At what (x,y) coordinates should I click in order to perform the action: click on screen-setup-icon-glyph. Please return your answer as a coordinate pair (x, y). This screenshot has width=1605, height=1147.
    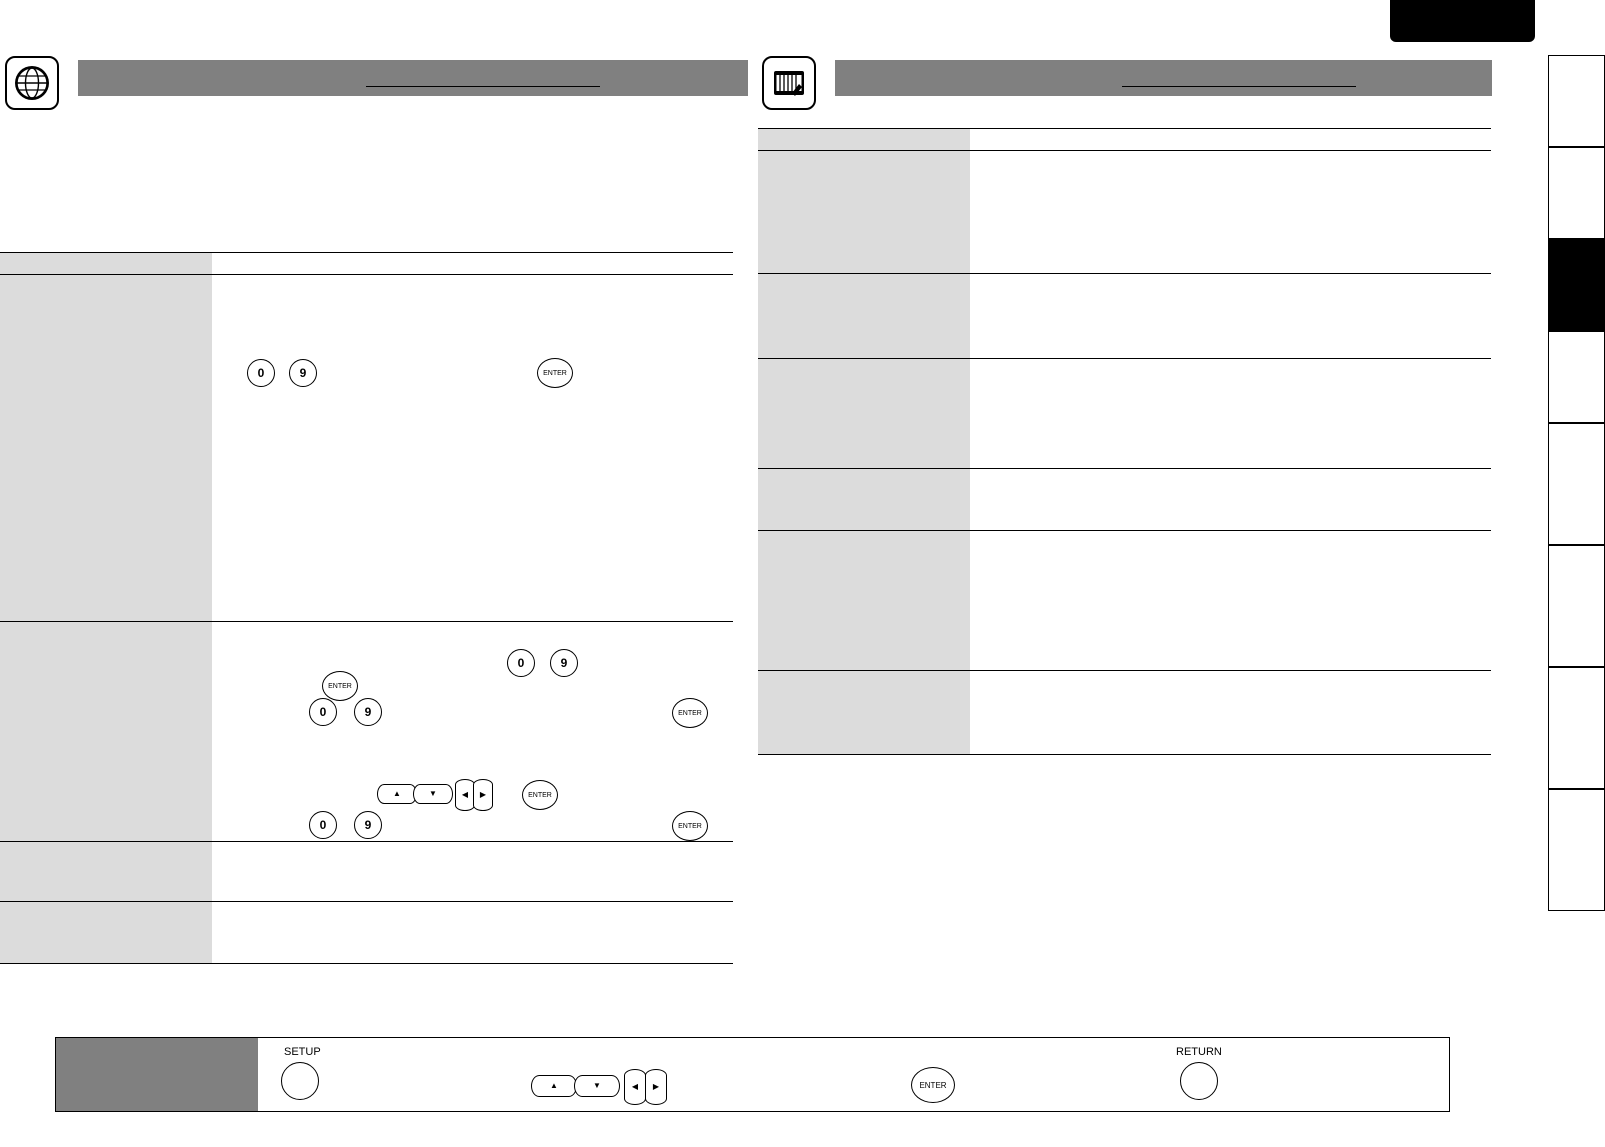
    Looking at the image, I should click on (789, 83).